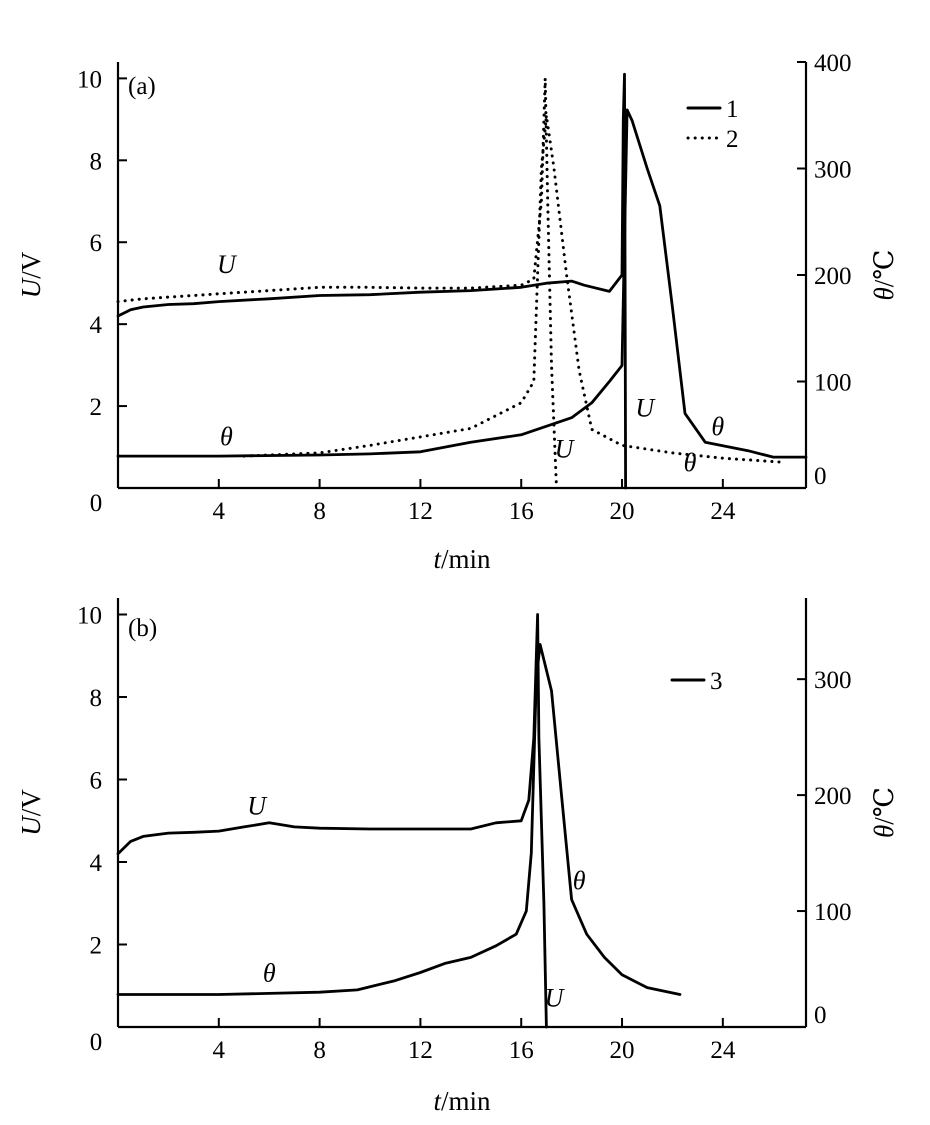 The width and height of the screenshot is (930, 1125). What do you see at coordinates (833, 680) in the screenshot?
I see `panel-b-y2-tick-label: 300` at bounding box center [833, 680].